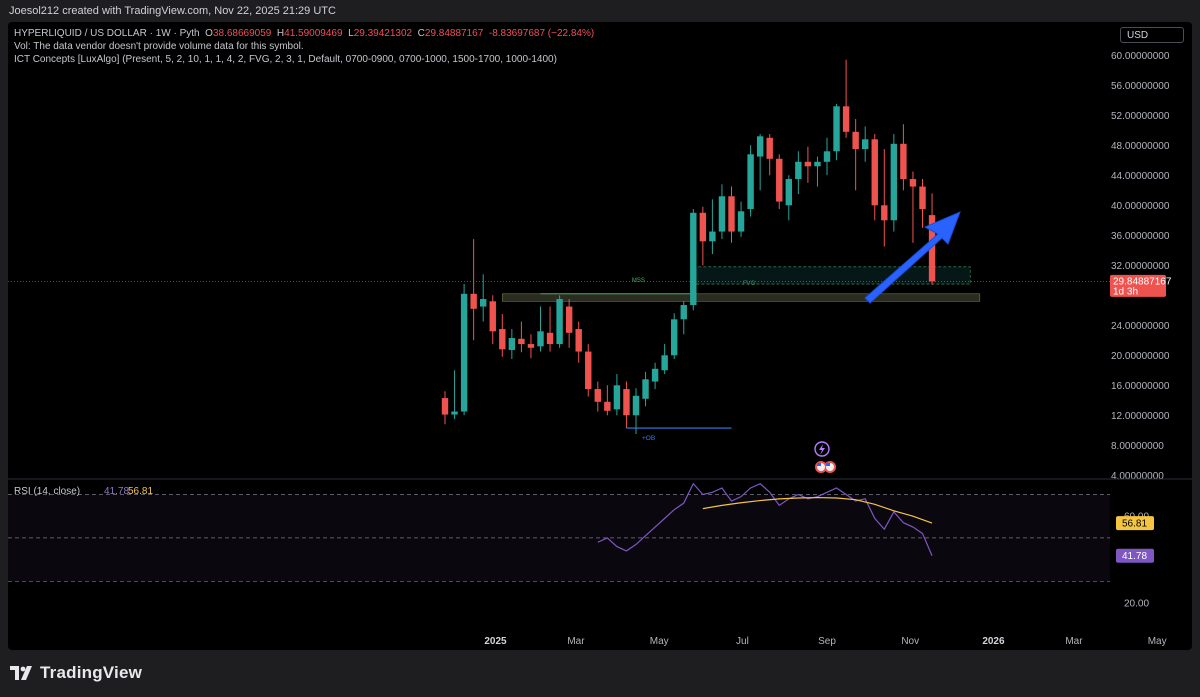 The height and width of the screenshot is (697, 1200). I want to click on order-block-zone, so click(741, 297).